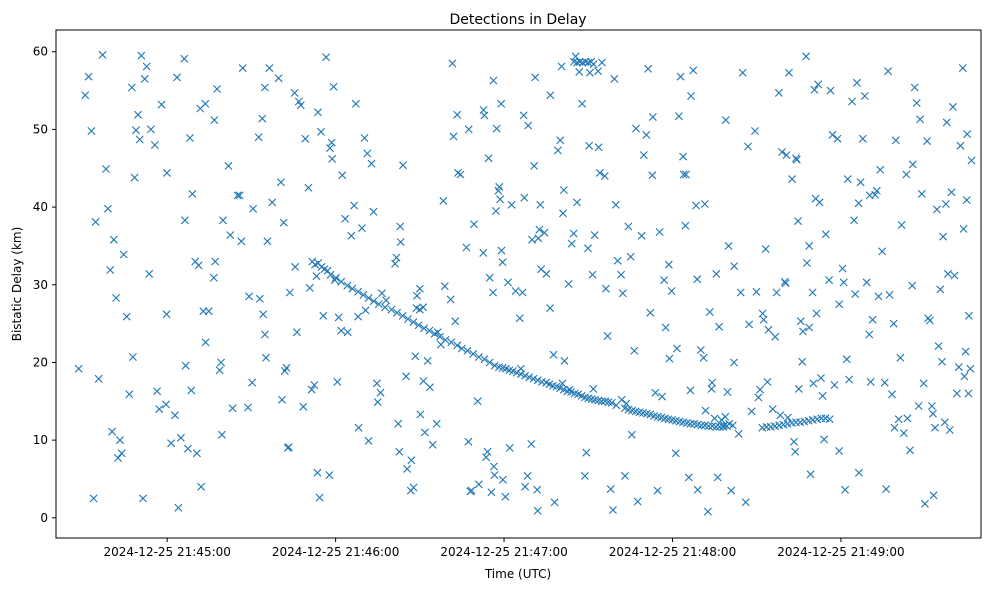 The height and width of the screenshot is (590, 989). I want to click on y-tick-label: 20, so click(40, 362).